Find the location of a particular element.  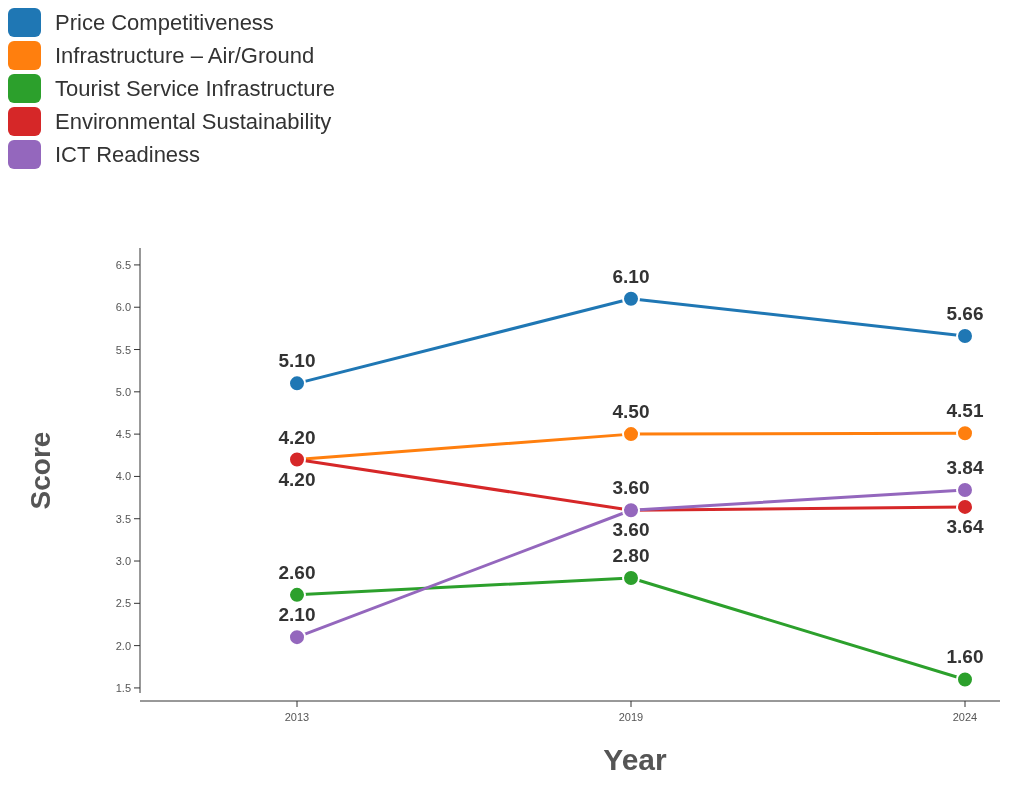

y-tick-label: 5.5 is located at coordinates (123, 349).